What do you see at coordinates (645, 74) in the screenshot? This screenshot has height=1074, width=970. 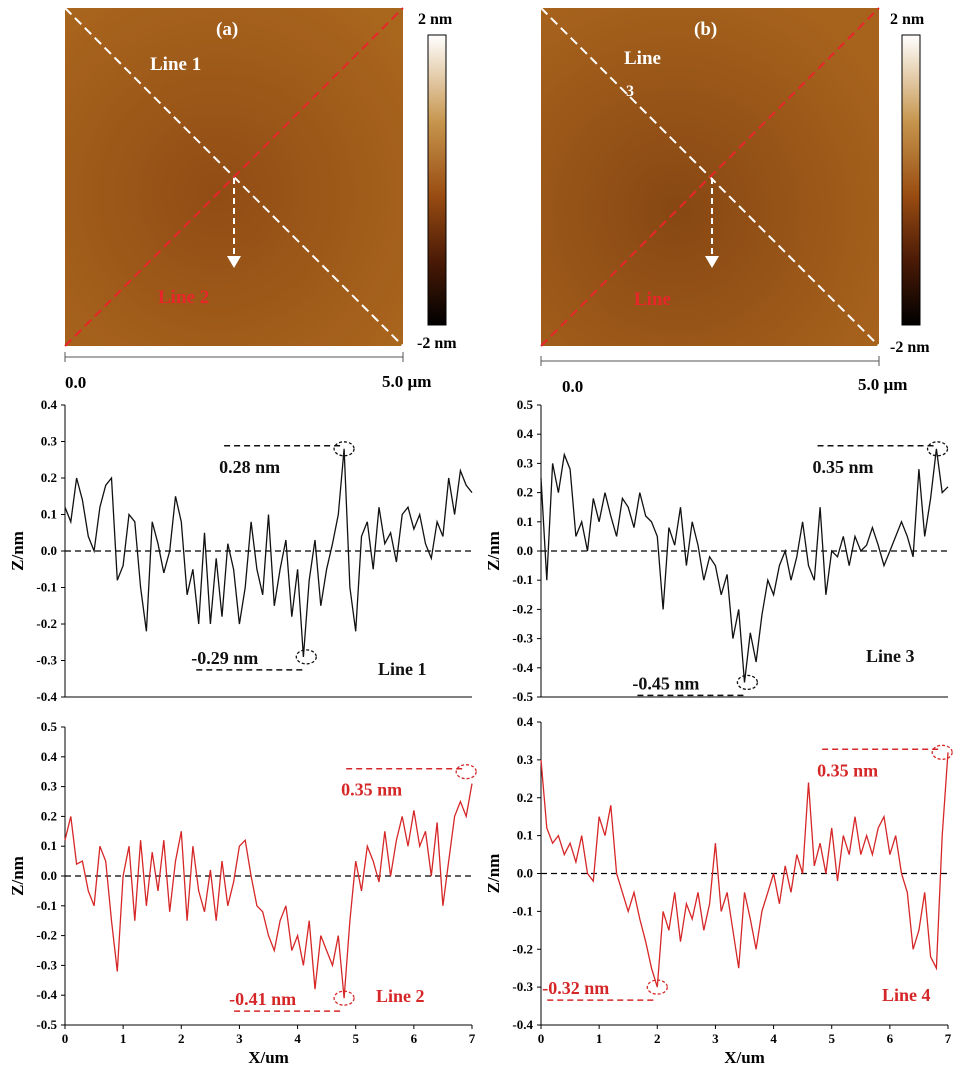 I see `line3-label-b: Line 3` at bounding box center [645, 74].